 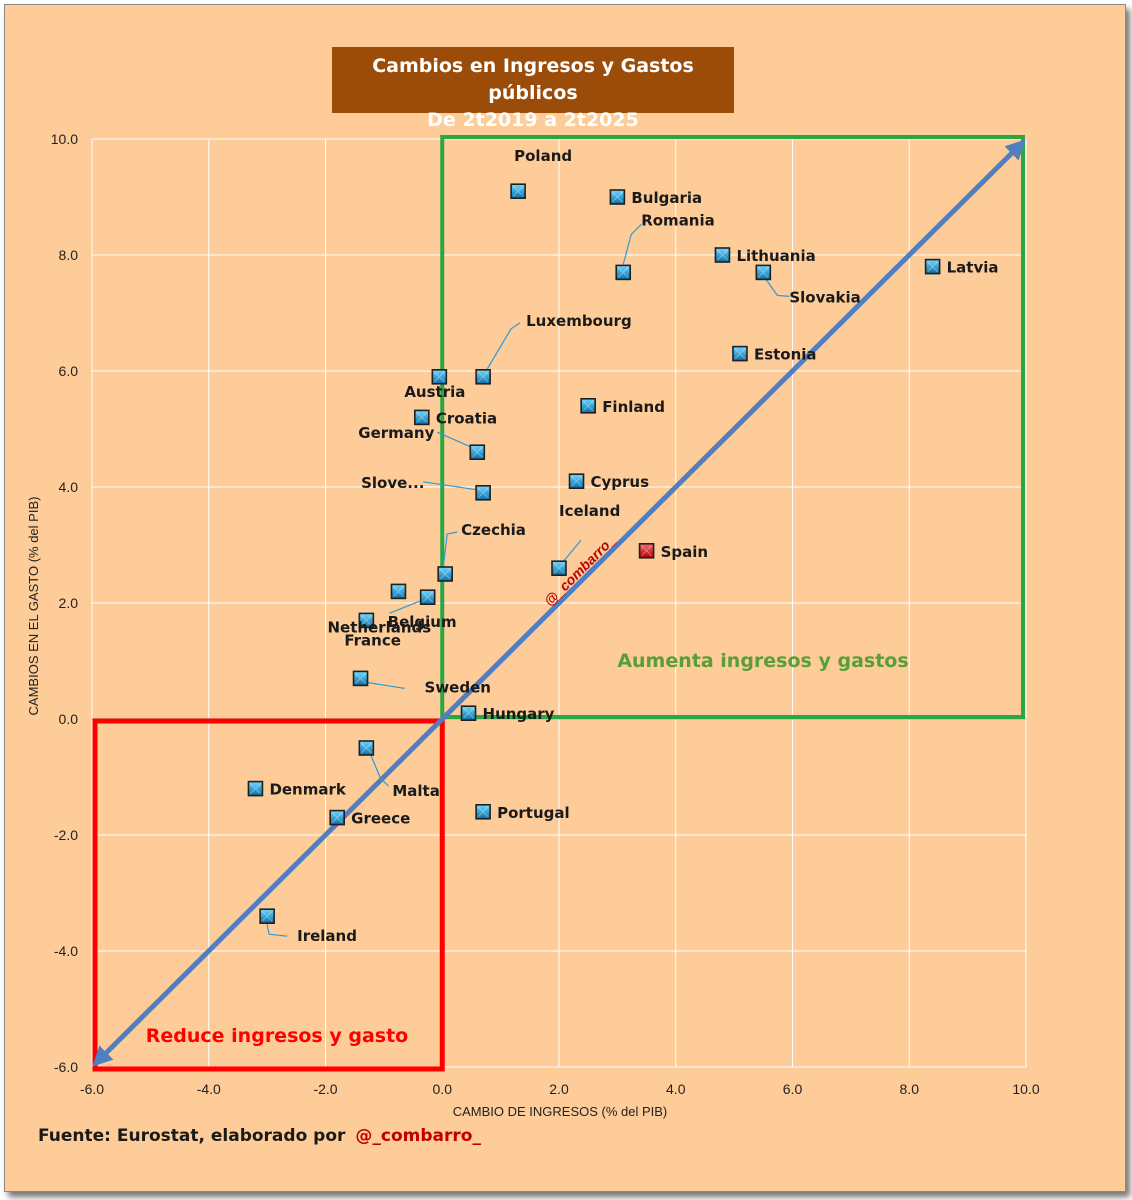 What do you see at coordinates (69, 603) in the screenshot?
I see `y-tick-label: 2.0` at bounding box center [69, 603].